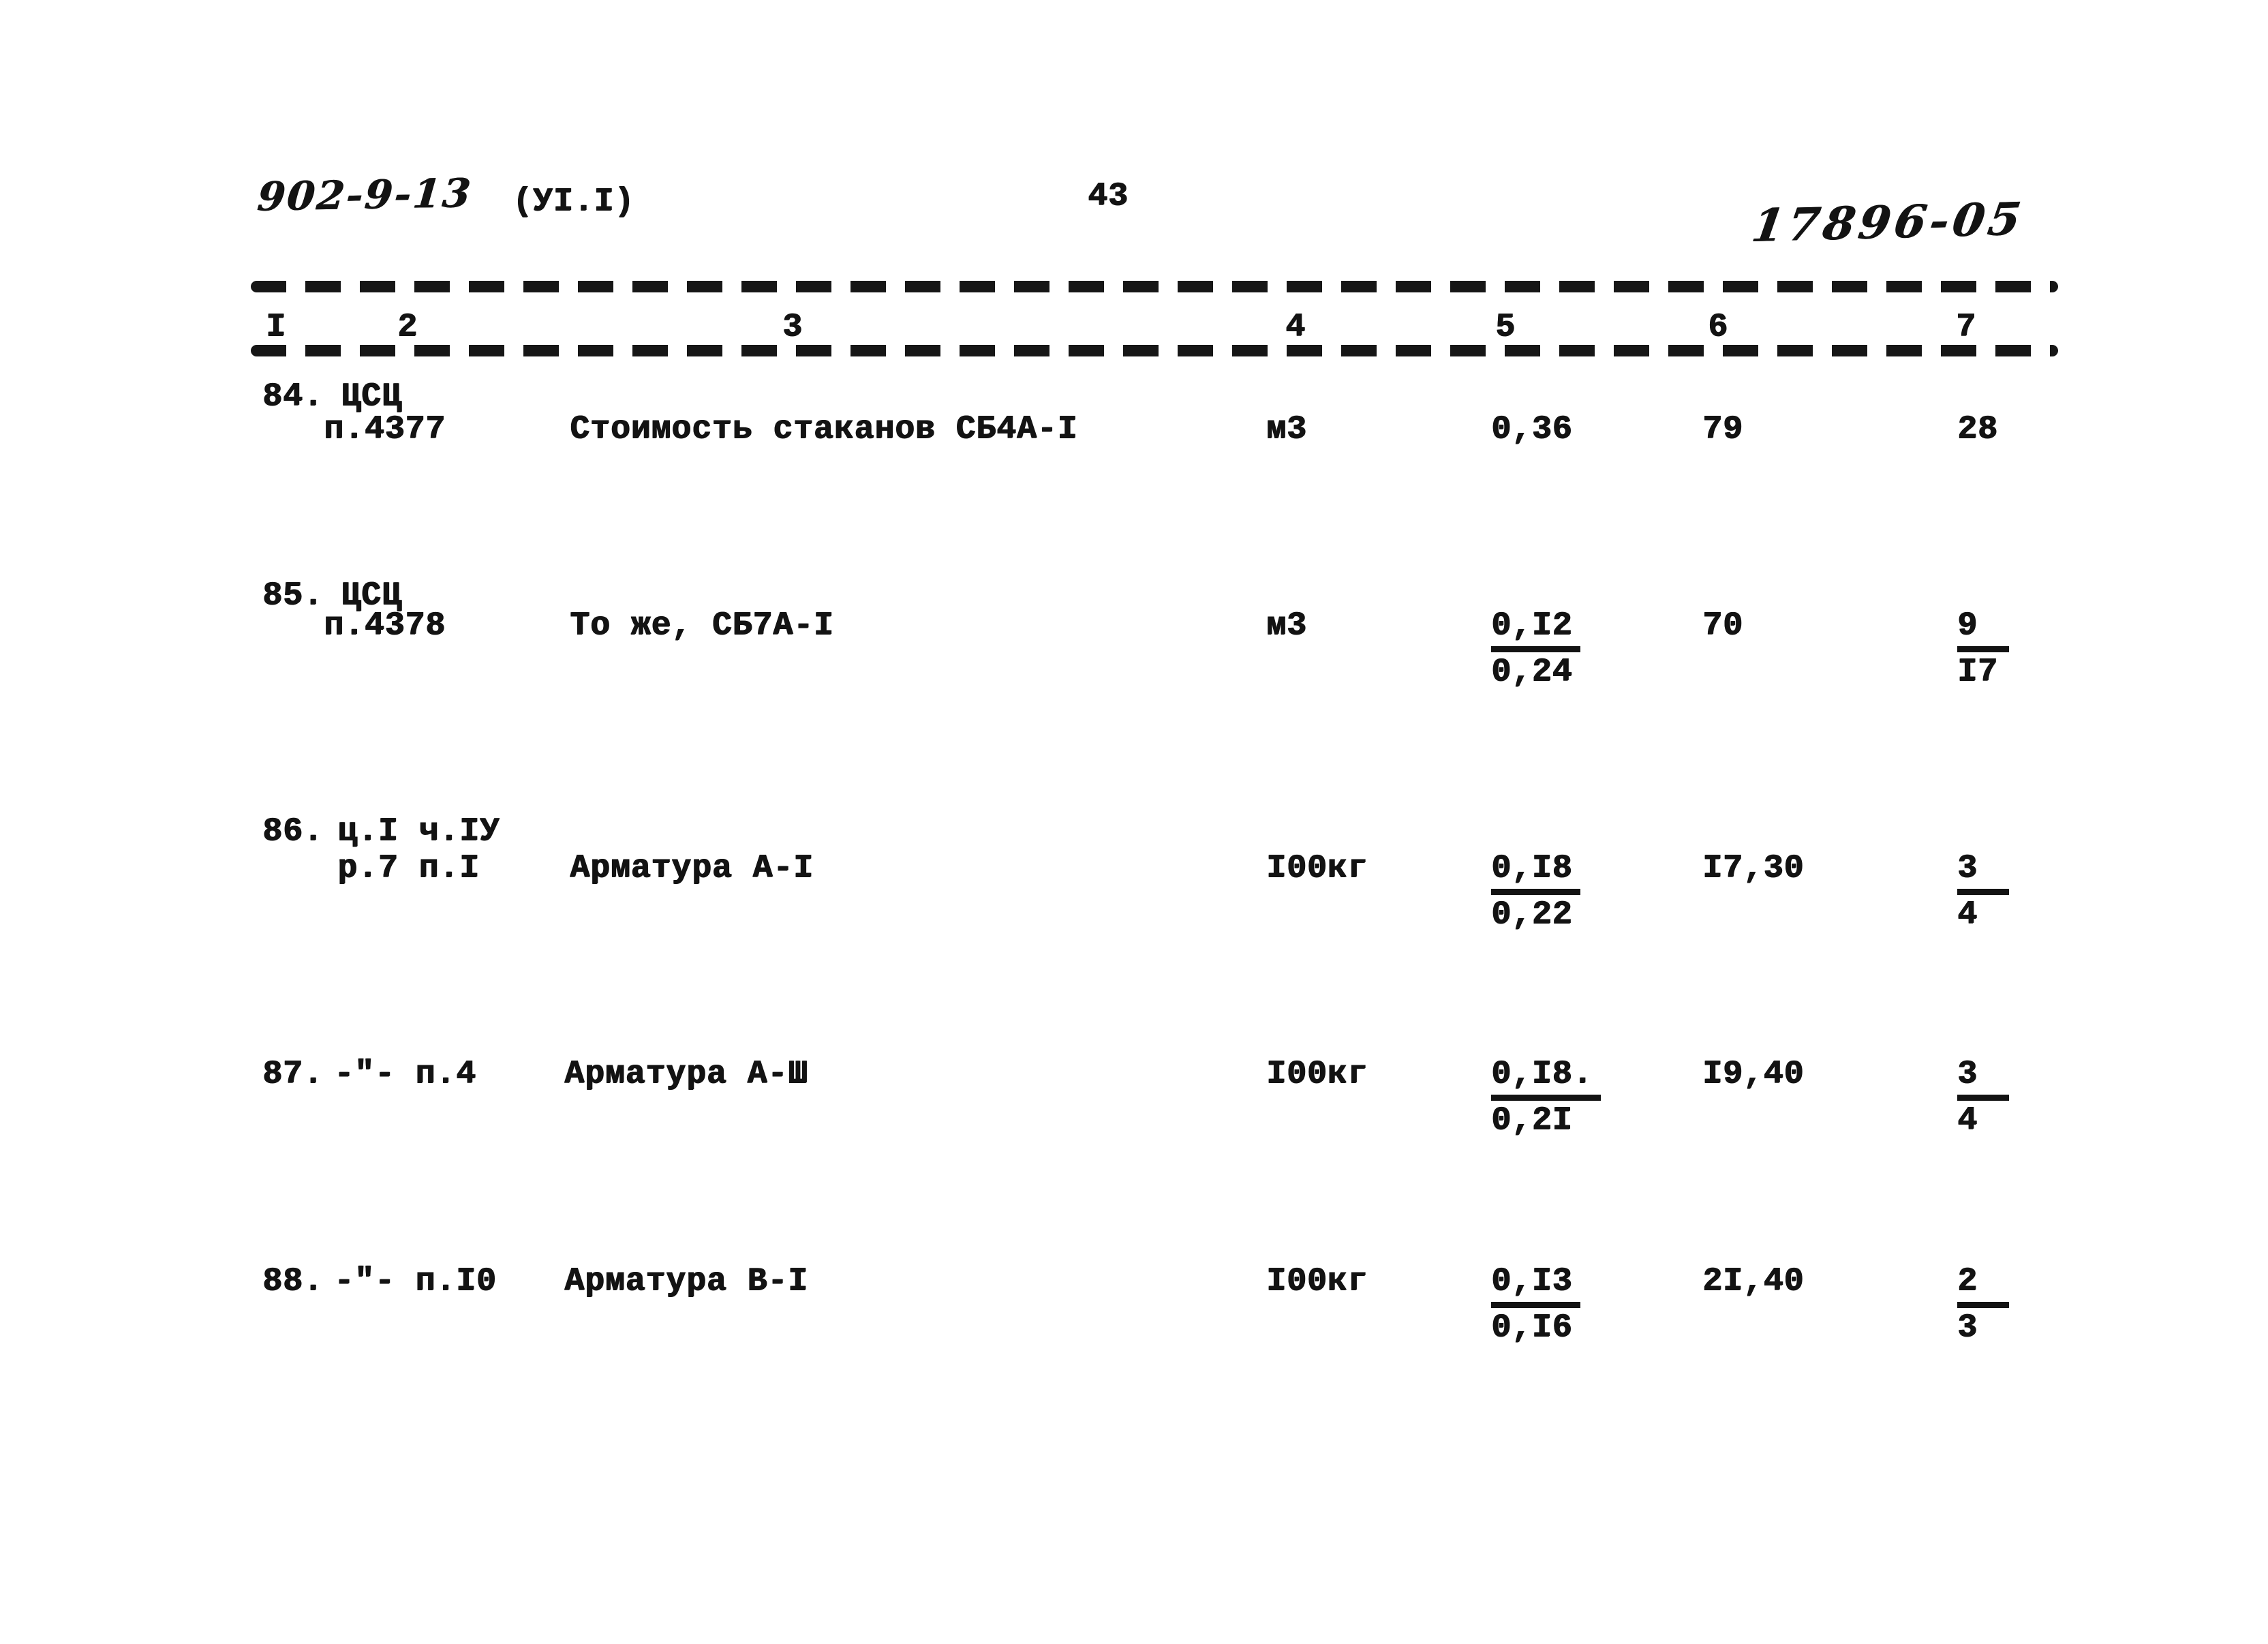 This screenshot has width=2268, height=1644. What do you see at coordinates (1753, 868) in the screenshot?
I see `row-86-unit-price: I7,30` at bounding box center [1753, 868].